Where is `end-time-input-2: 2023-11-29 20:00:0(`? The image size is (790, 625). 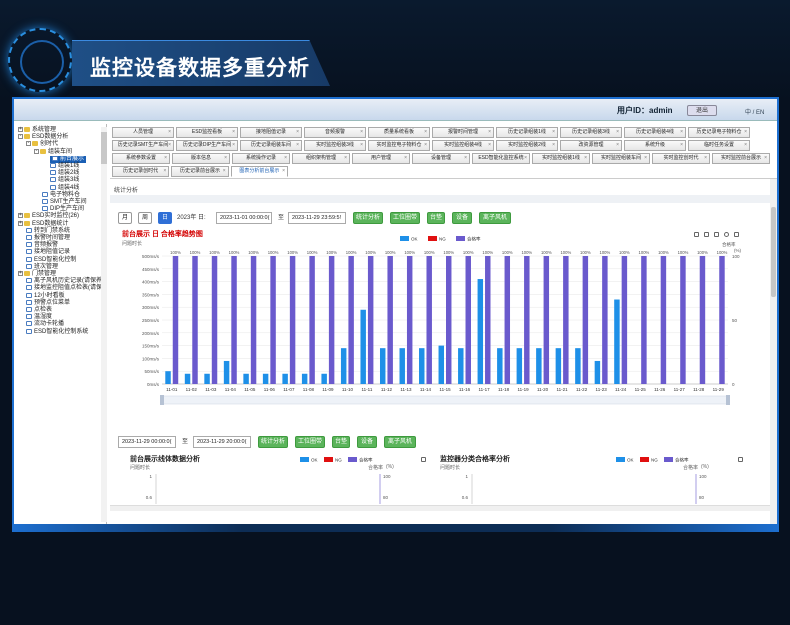
end-time-input-2: 2023-11-29 20:00:0( is located at coordinates (222, 442).